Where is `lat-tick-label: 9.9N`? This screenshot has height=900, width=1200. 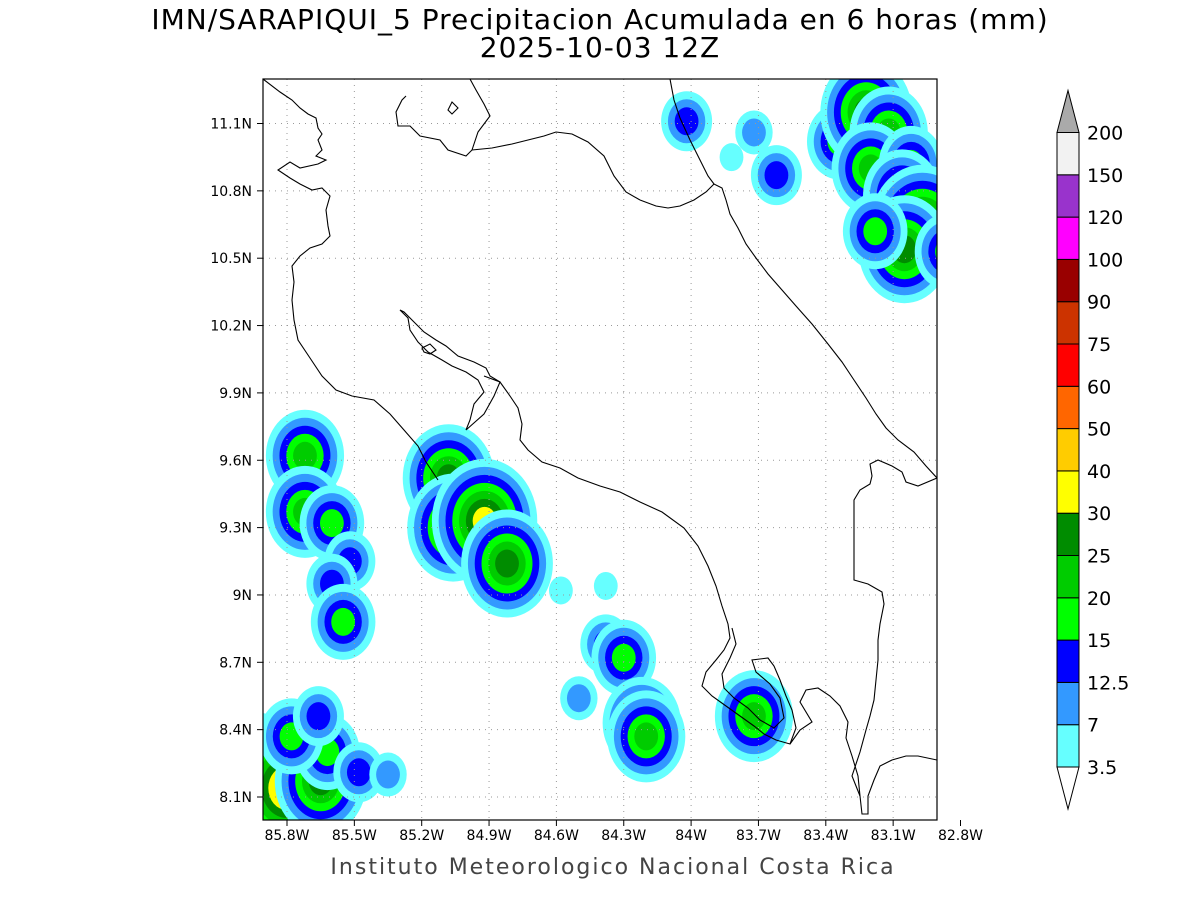
lat-tick-label: 9.9N is located at coordinates (235, 394).